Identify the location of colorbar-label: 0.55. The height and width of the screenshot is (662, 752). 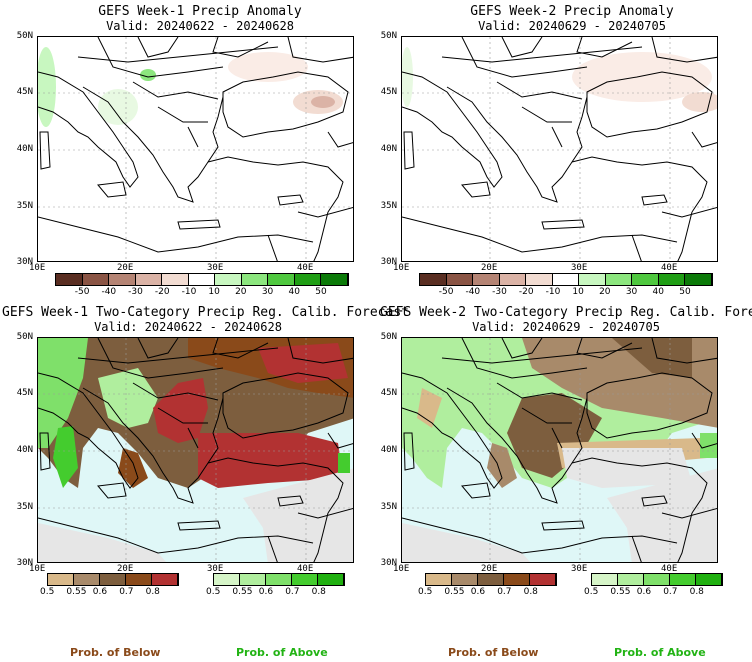
(454, 592).